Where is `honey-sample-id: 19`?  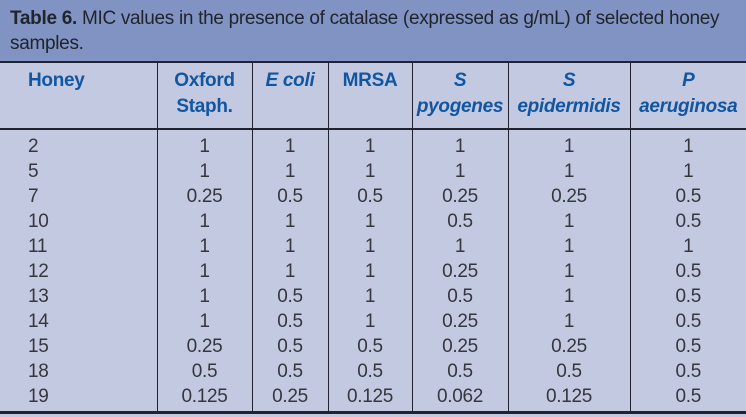 honey-sample-id: 19 is located at coordinates (79, 399).